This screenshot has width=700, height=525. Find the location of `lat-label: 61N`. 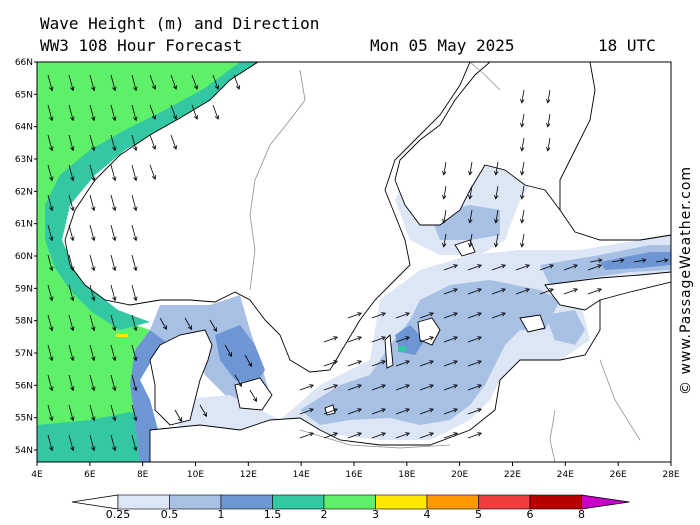

lat-label: 61N is located at coordinates (24, 225).